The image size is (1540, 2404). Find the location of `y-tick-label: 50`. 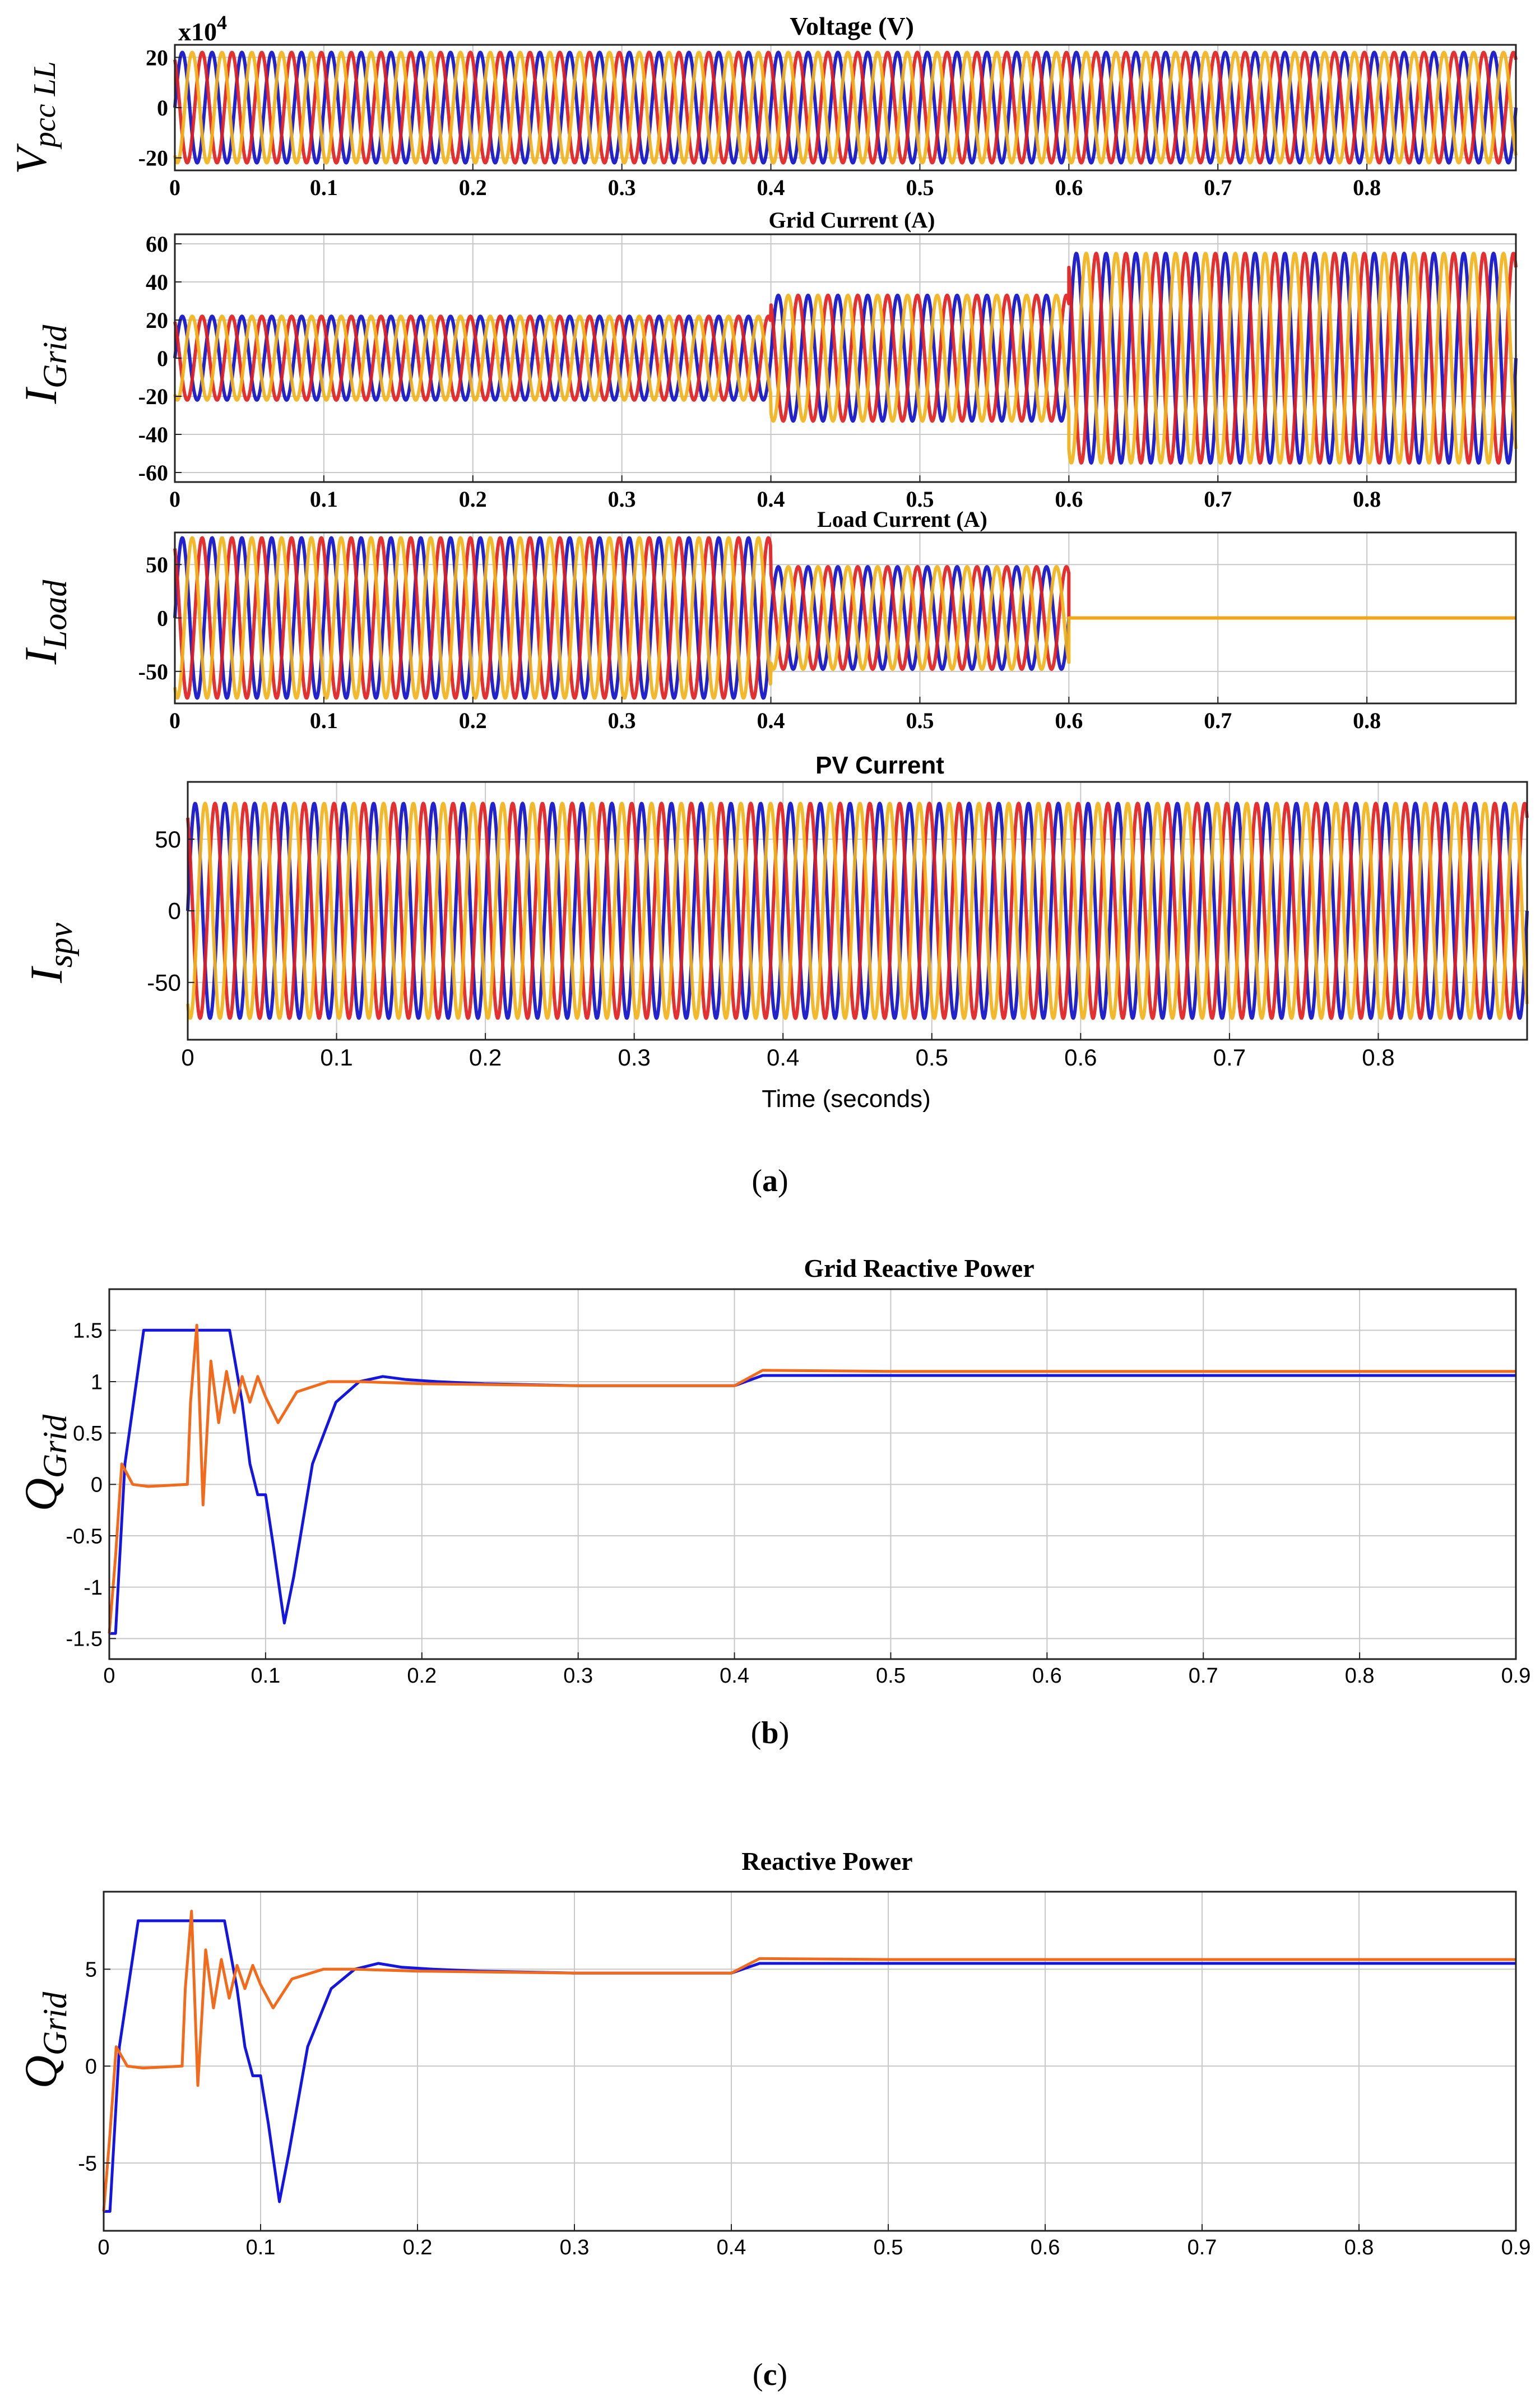

y-tick-label: 50 is located at coordinates (157, 564).